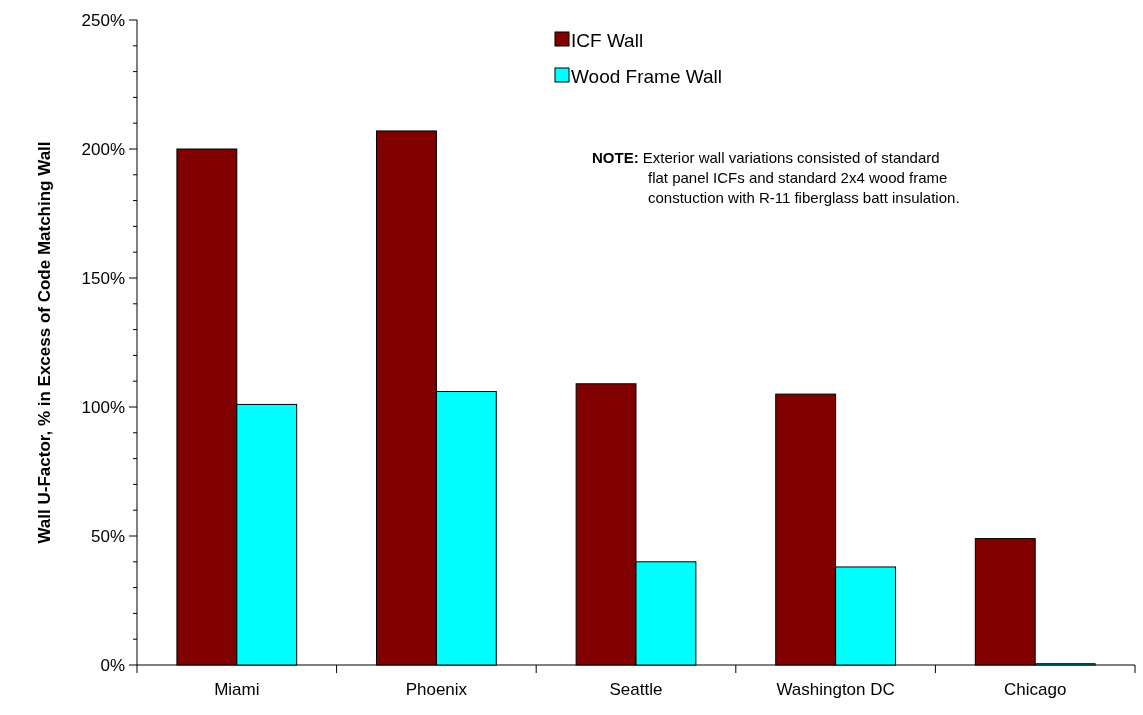  Describe the element at coordinates (112, 665) in the screenshot. I see `y-tick-label: 0%` at that location.